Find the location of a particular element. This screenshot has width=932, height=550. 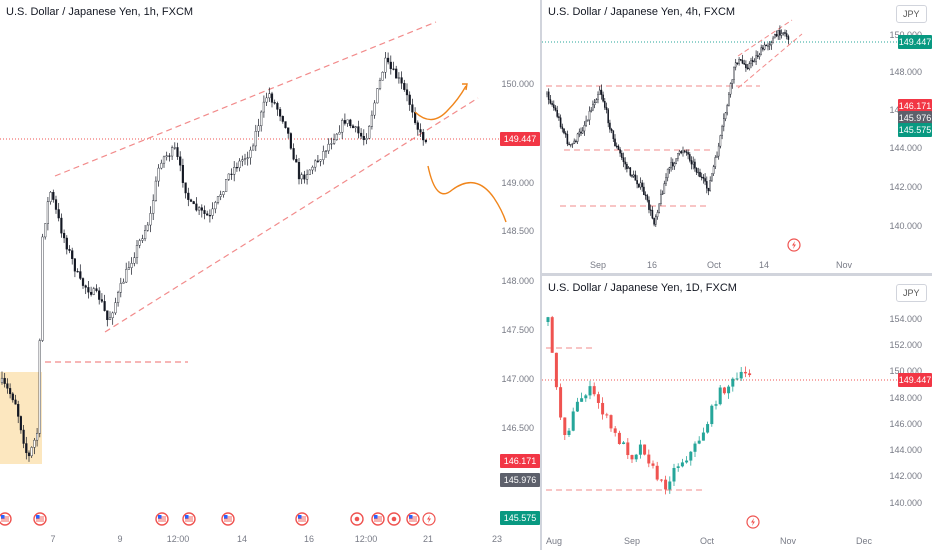

chart-title: U.S. Dollar / Japanese Yen, 4h, FXCM is located at coordinates (642, 12).